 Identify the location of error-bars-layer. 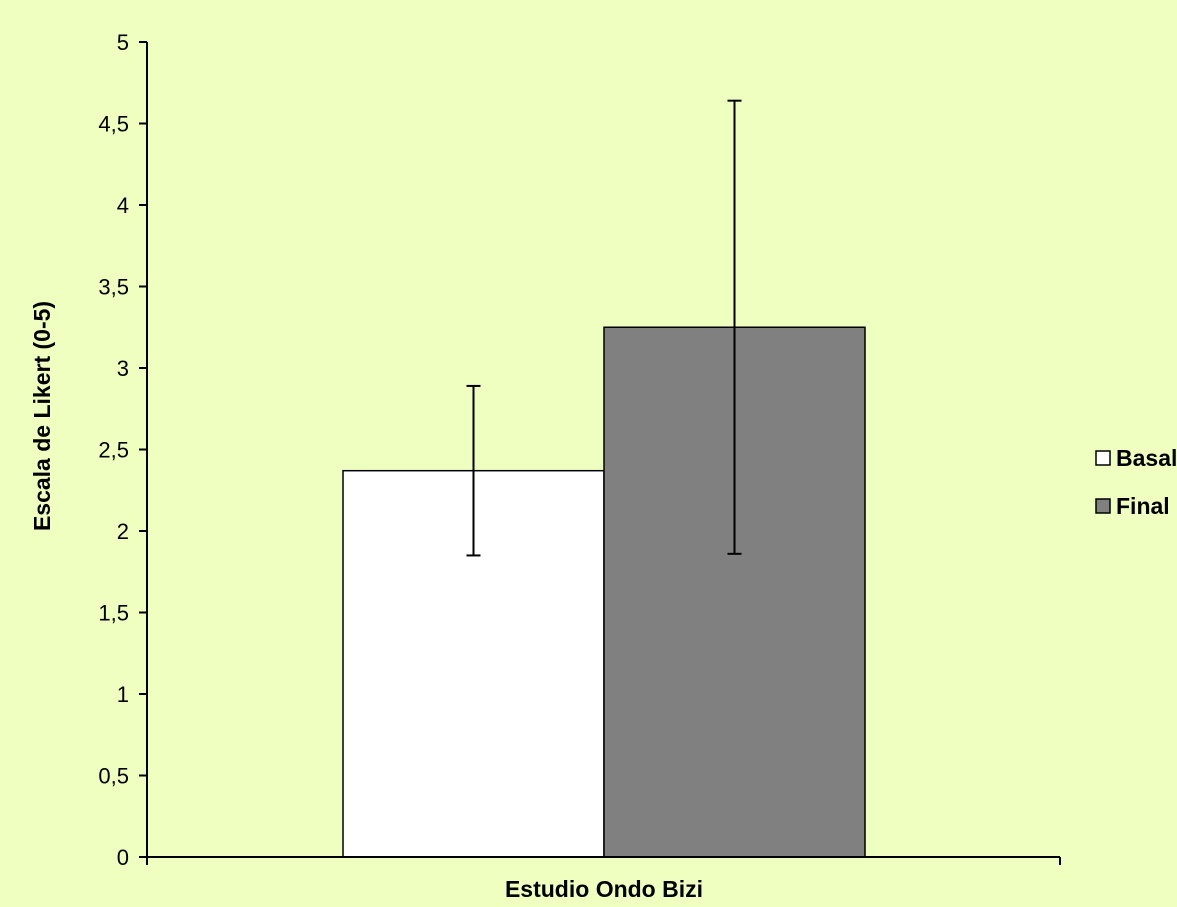
(604, 328).